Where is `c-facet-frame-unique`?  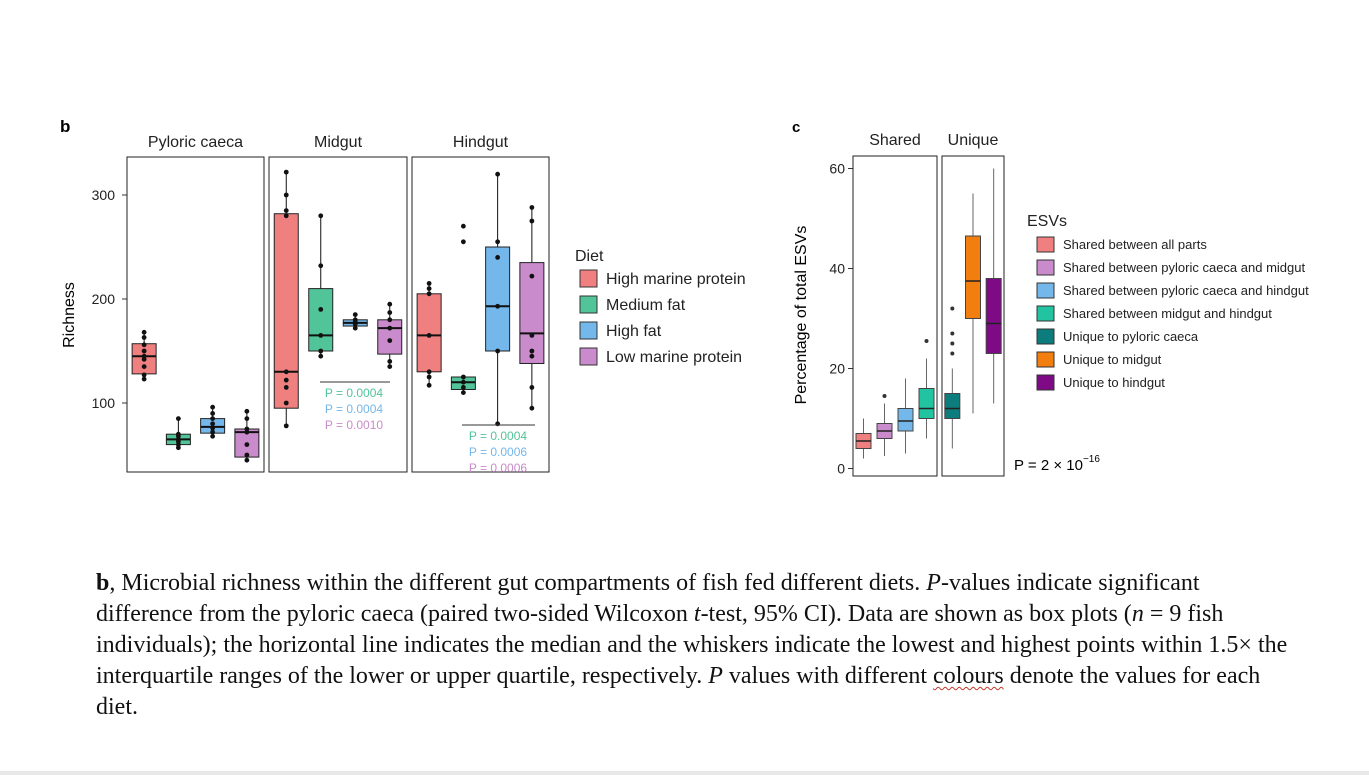 c-facet-frame-unique is located at coordinates (973, 316).